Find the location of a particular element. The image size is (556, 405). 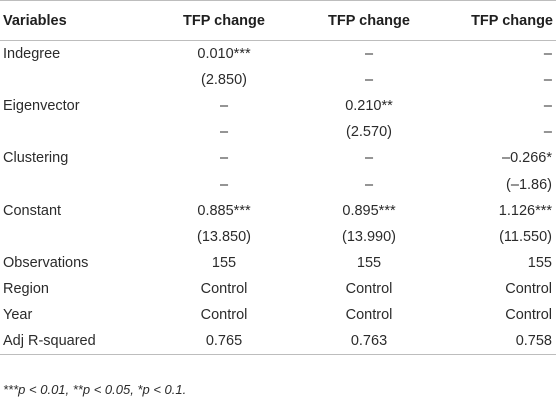

cell-value: 0.765 is located at coordinates (224, 342).